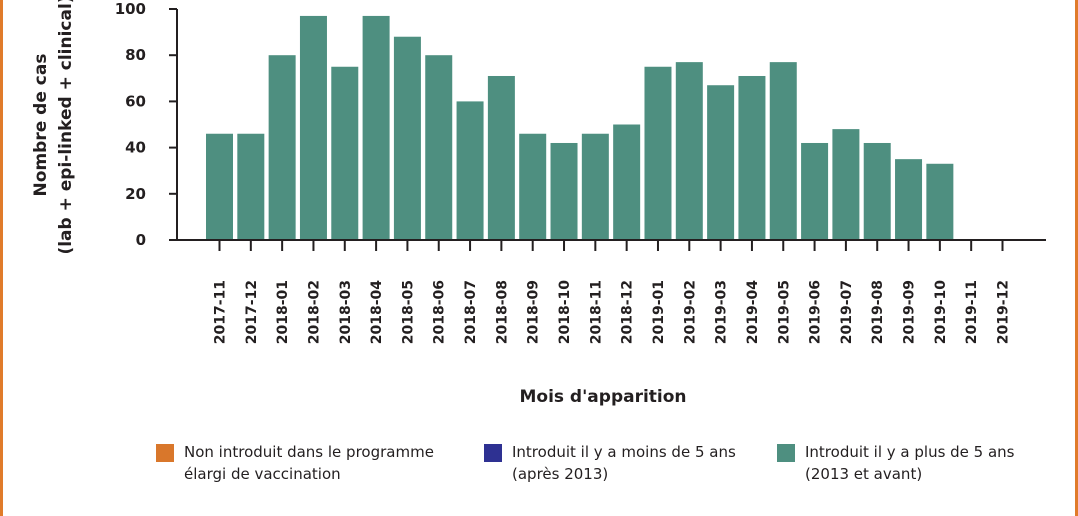 This screenshot has height=516, width=1078. What do you see at coordinates (628, 312) in the screenshot?
I see `x-tick-label: 2018-12` at bounding box center [628, 312].